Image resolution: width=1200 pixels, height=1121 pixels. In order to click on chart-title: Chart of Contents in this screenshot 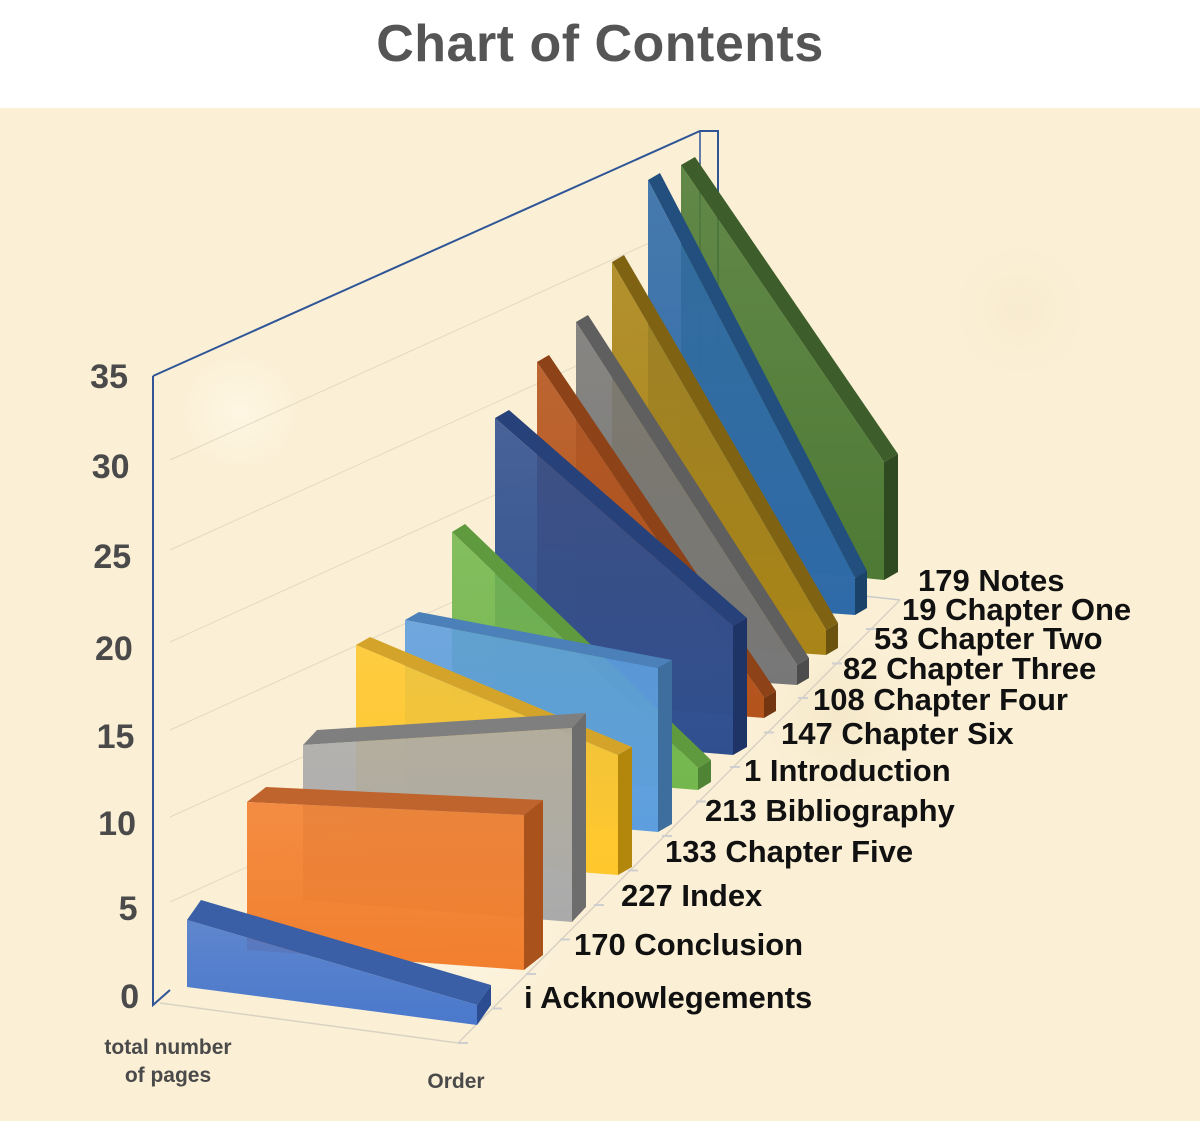, I will do `click(600, 44)`.